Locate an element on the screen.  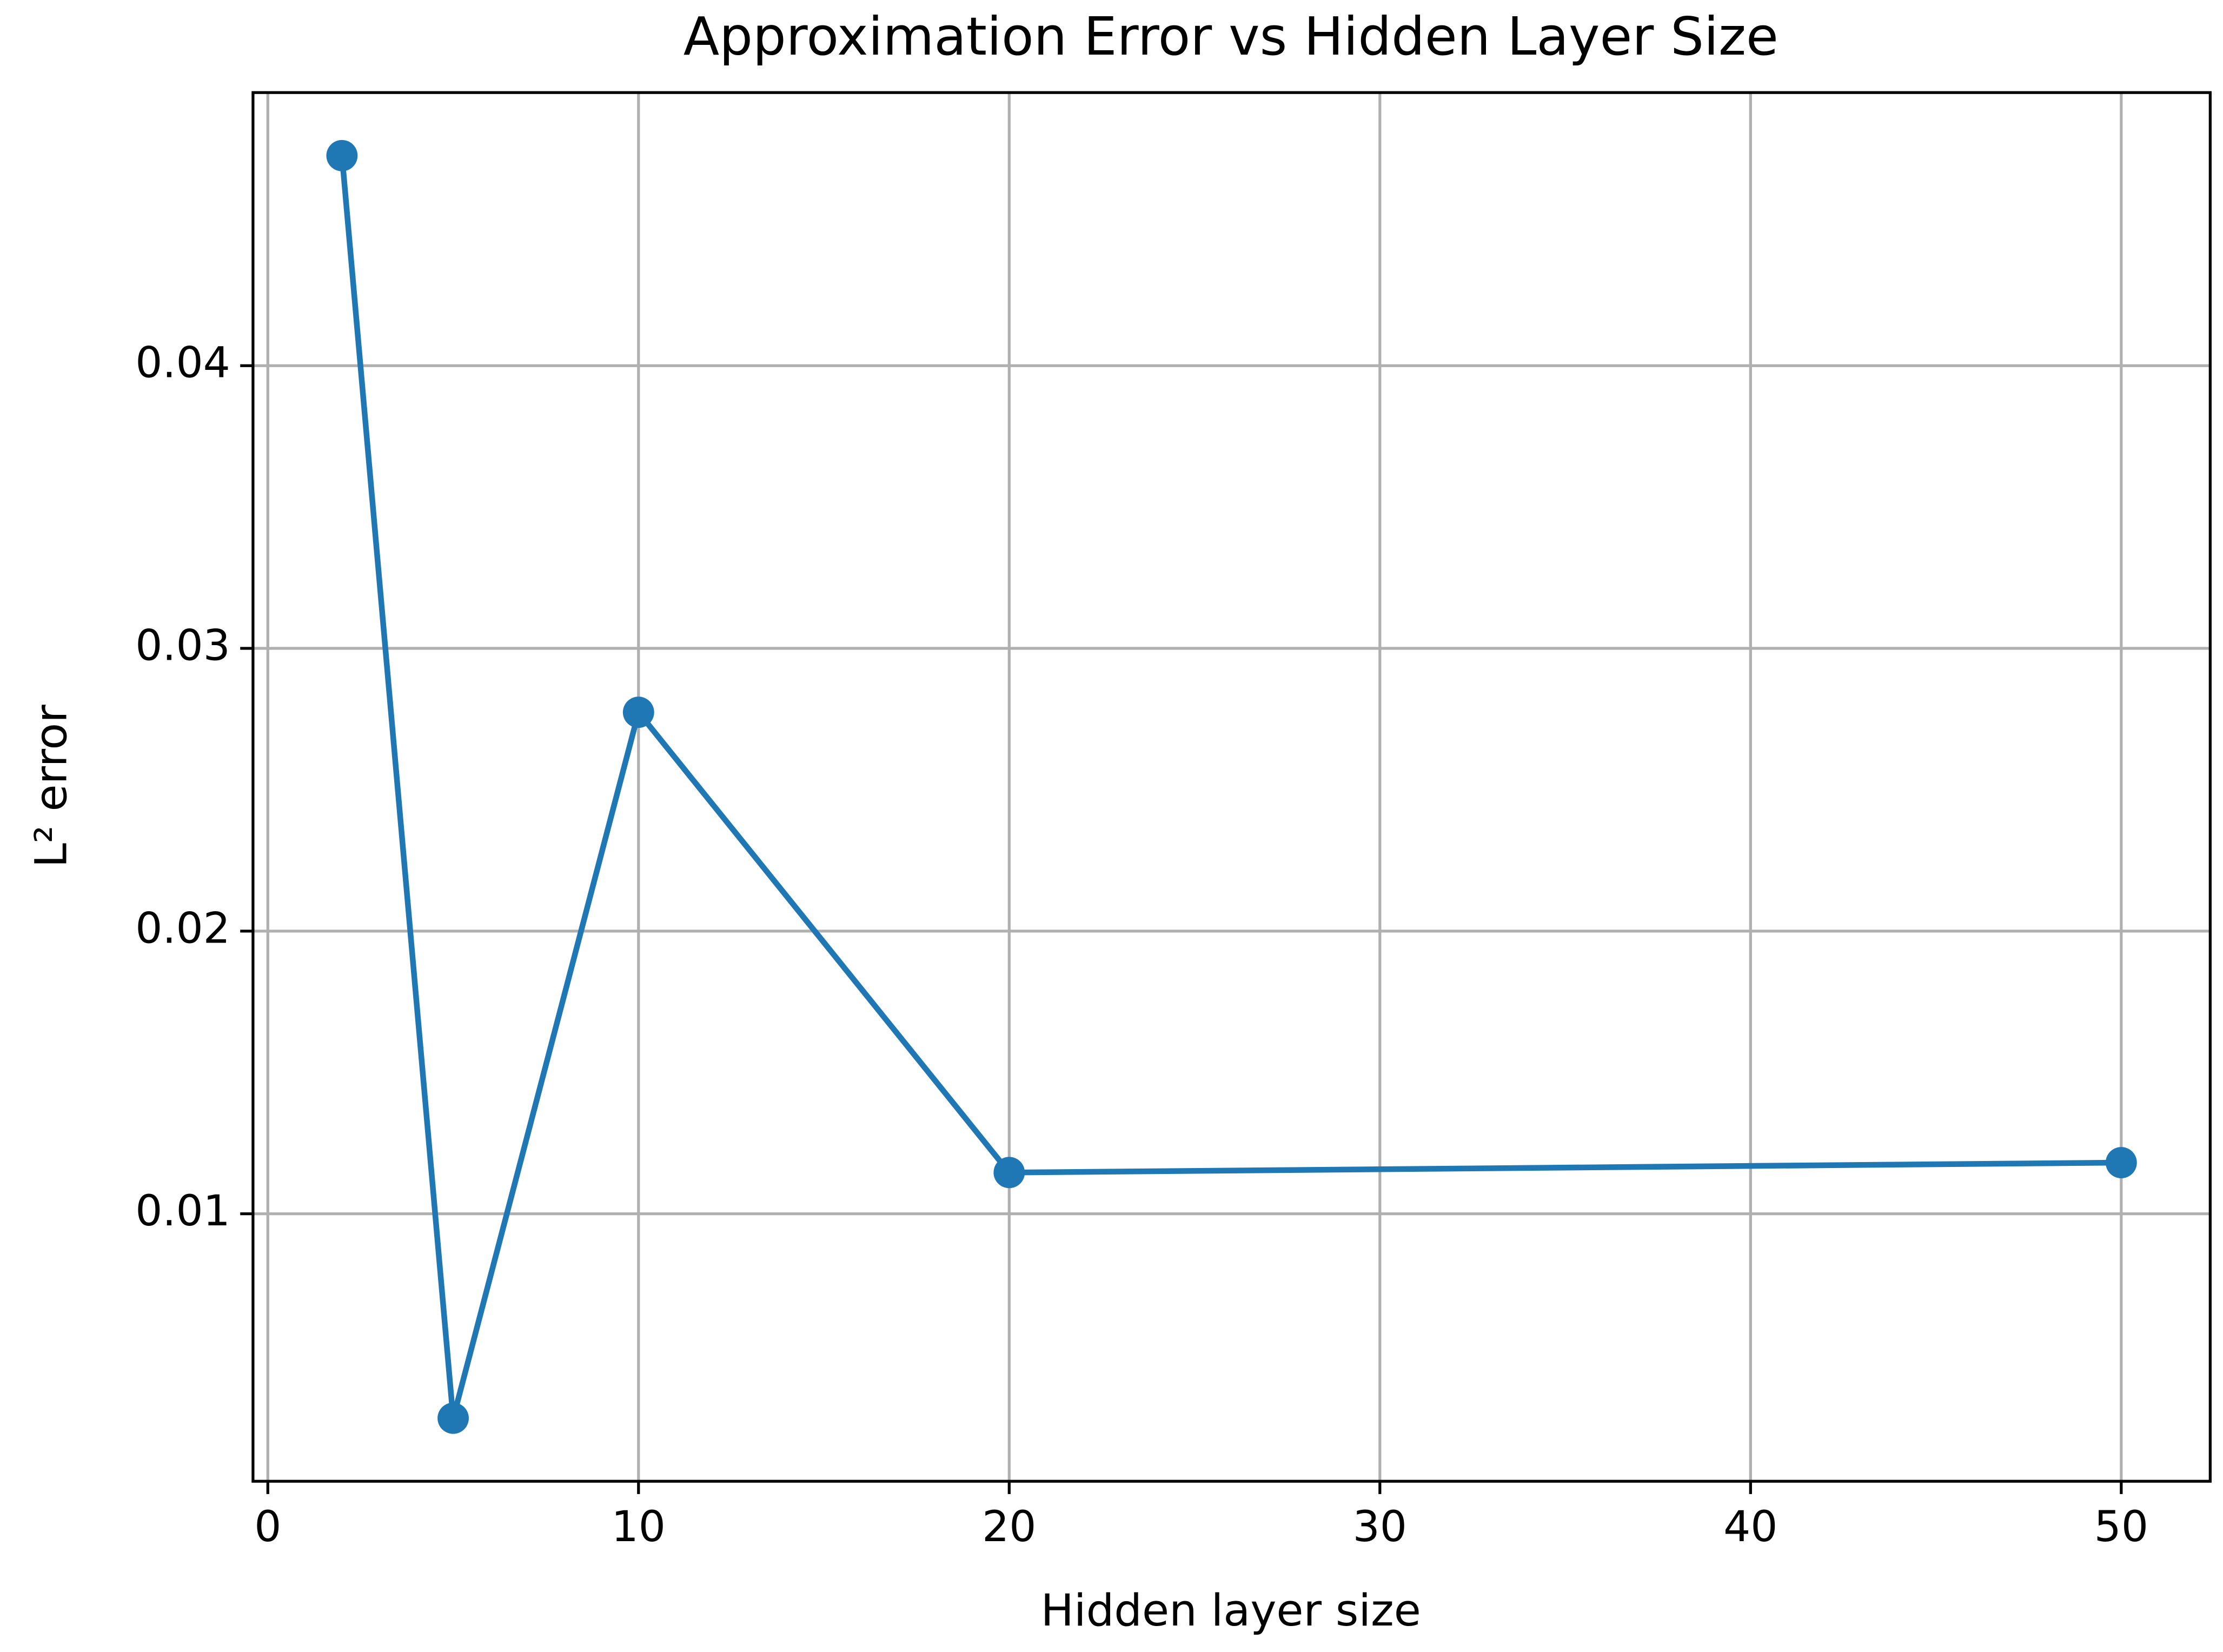
y-tick-label: 0.03 is located at coordinates (182, 646).